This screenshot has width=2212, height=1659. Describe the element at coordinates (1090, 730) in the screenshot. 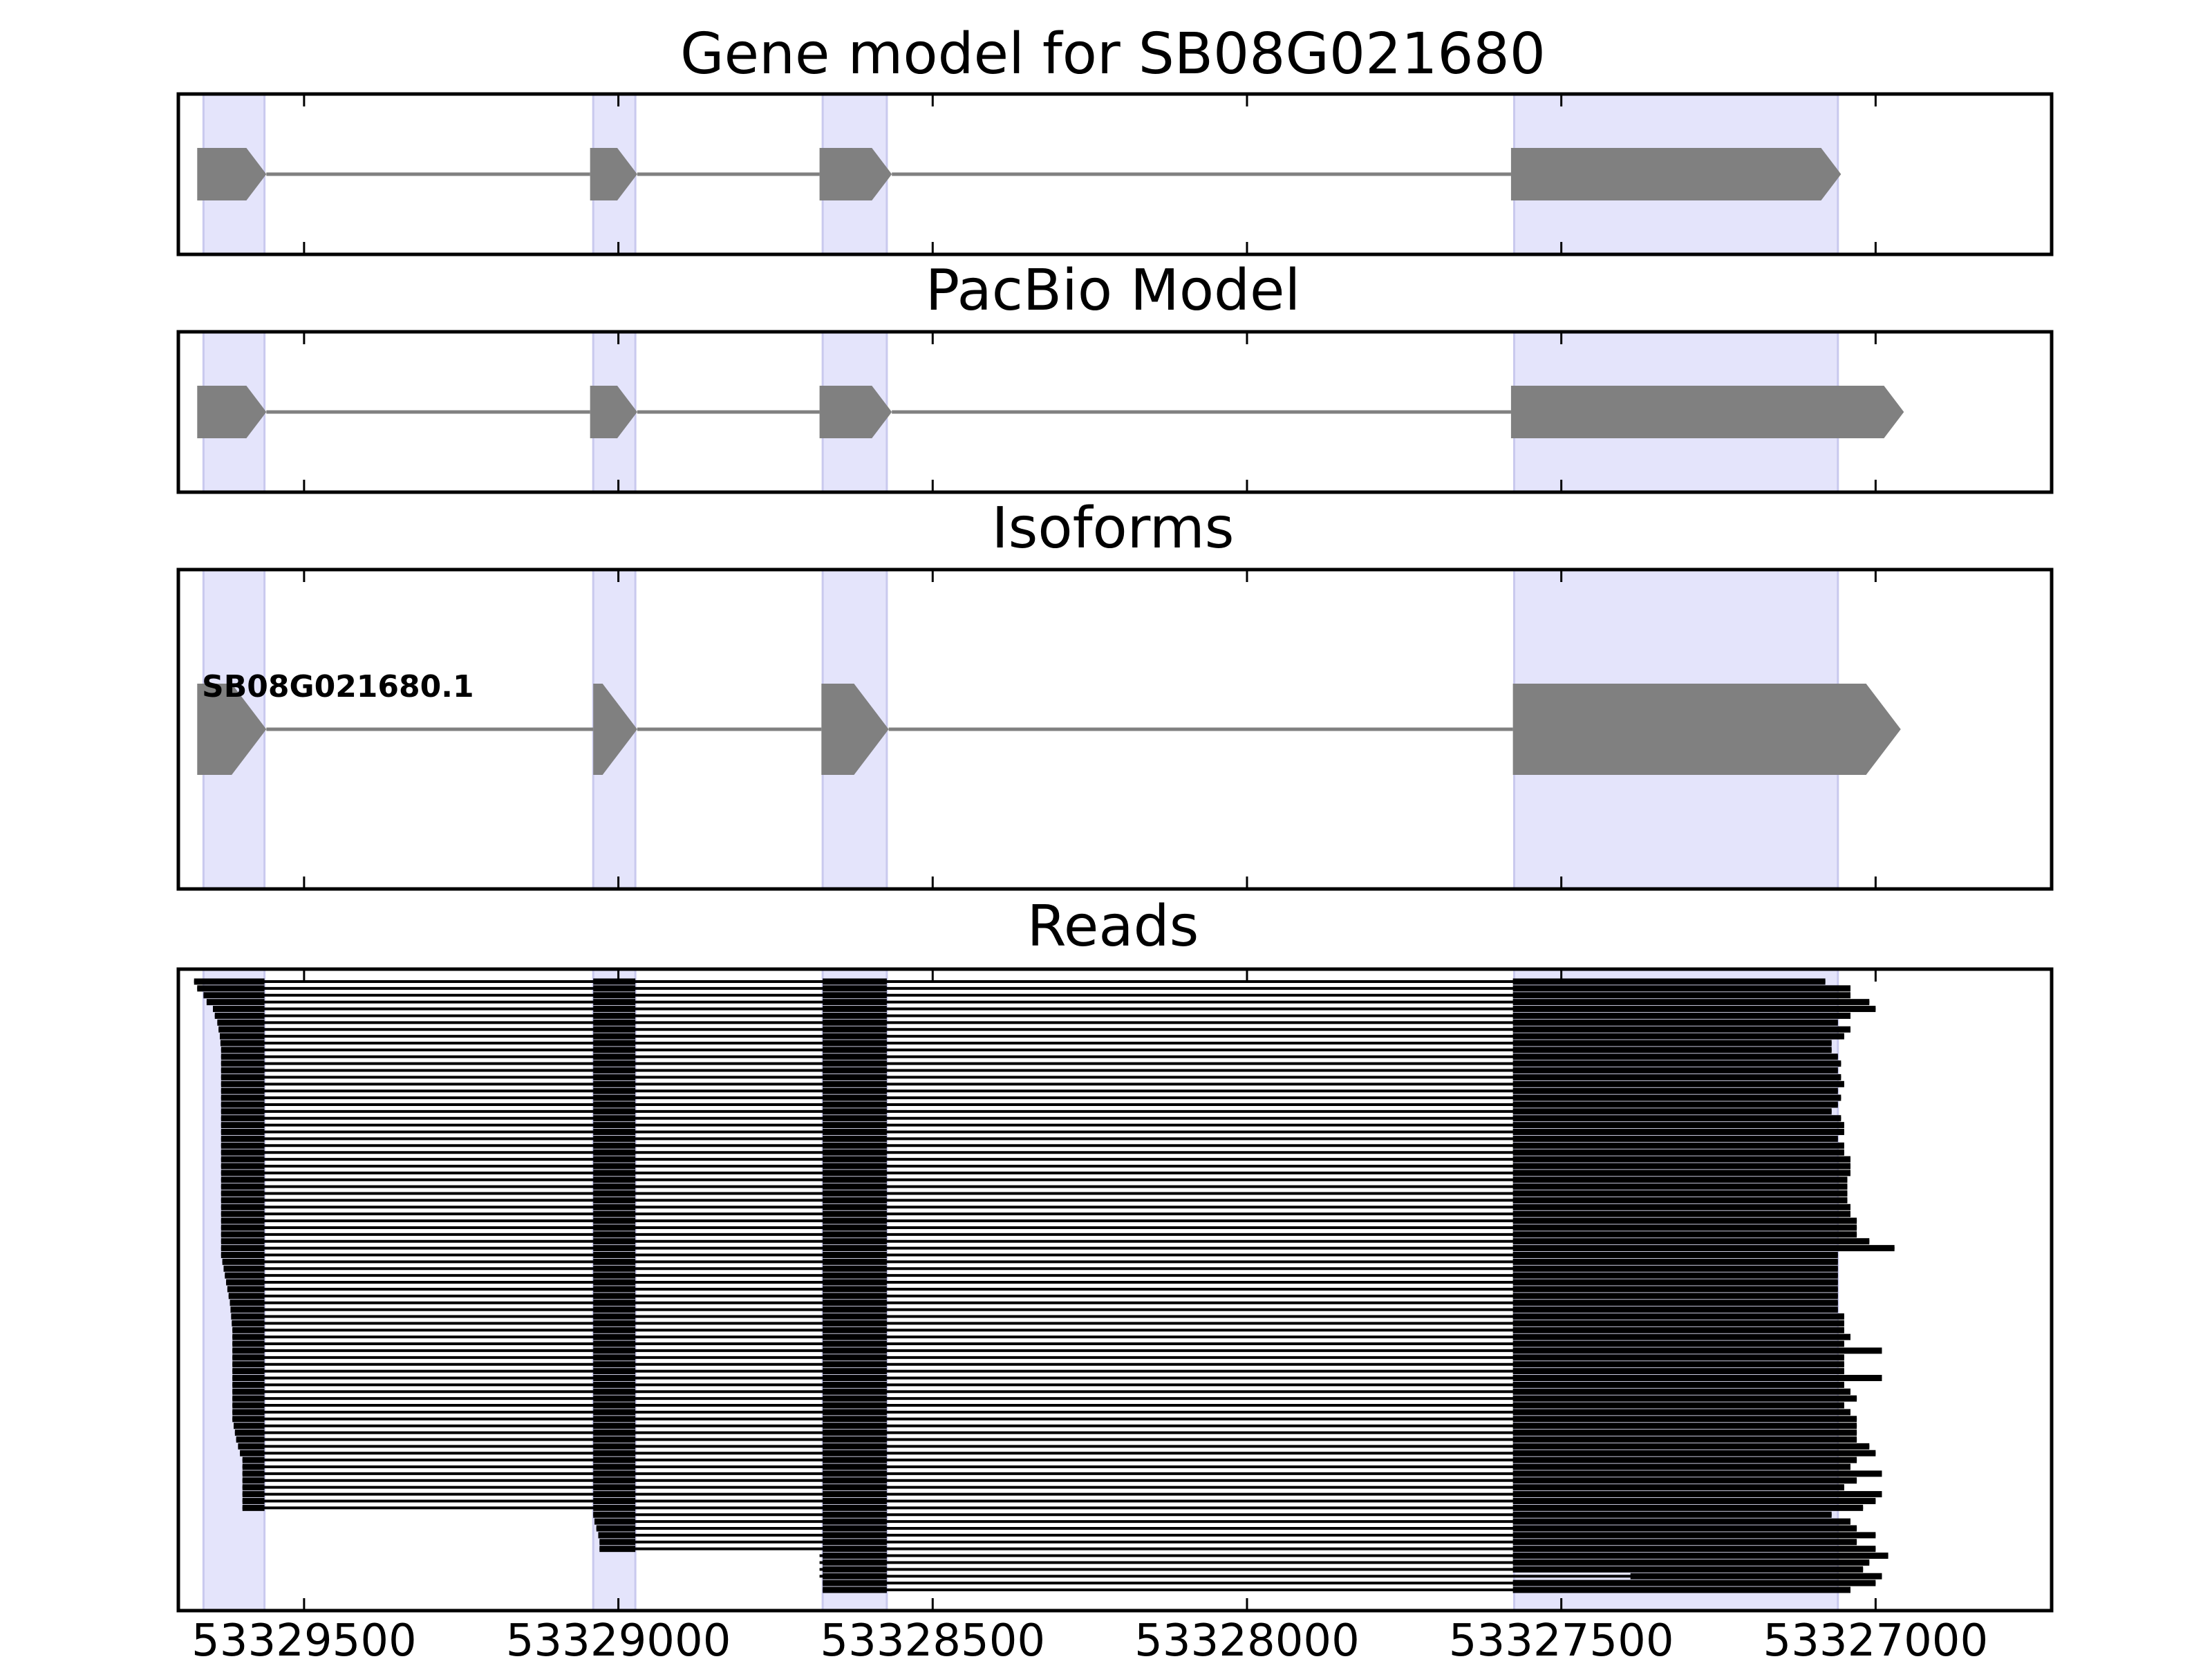

I see `x-axis-ticks` at that location.